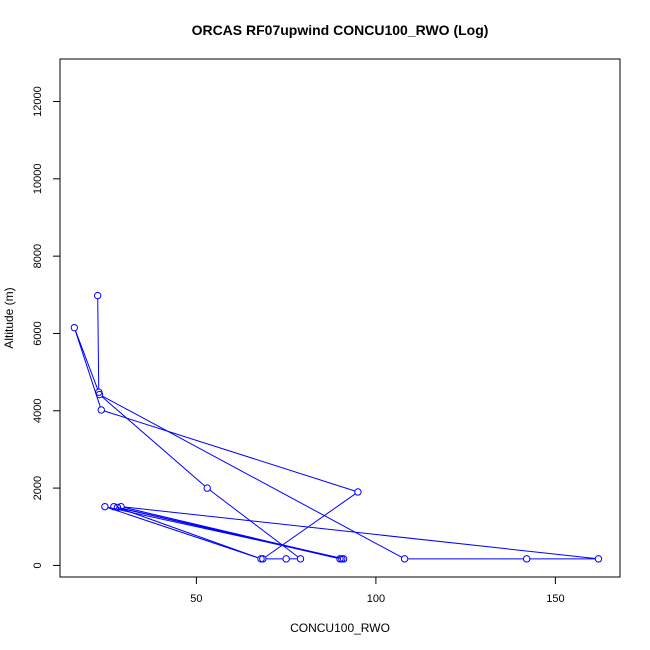  Describe the element at coordinates (38, 256) in the screenshot. I see `y-tick-label: 8000` at that location.